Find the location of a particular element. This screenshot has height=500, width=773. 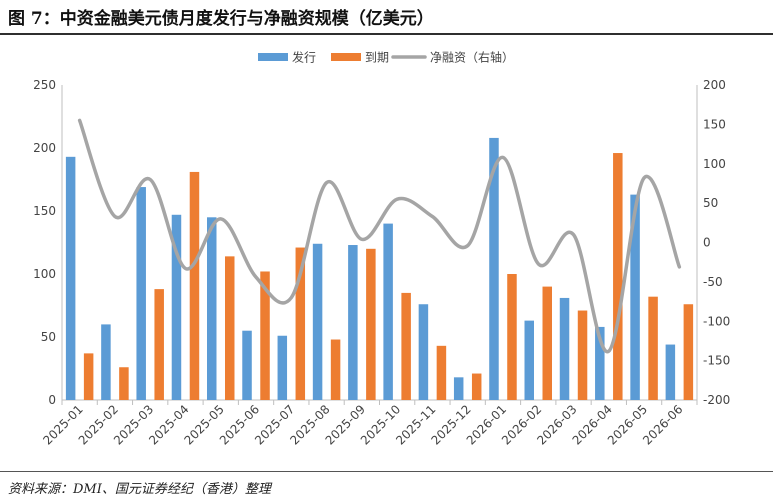

right-axis-tick-label: 100 is located at coordinates (714, 164).